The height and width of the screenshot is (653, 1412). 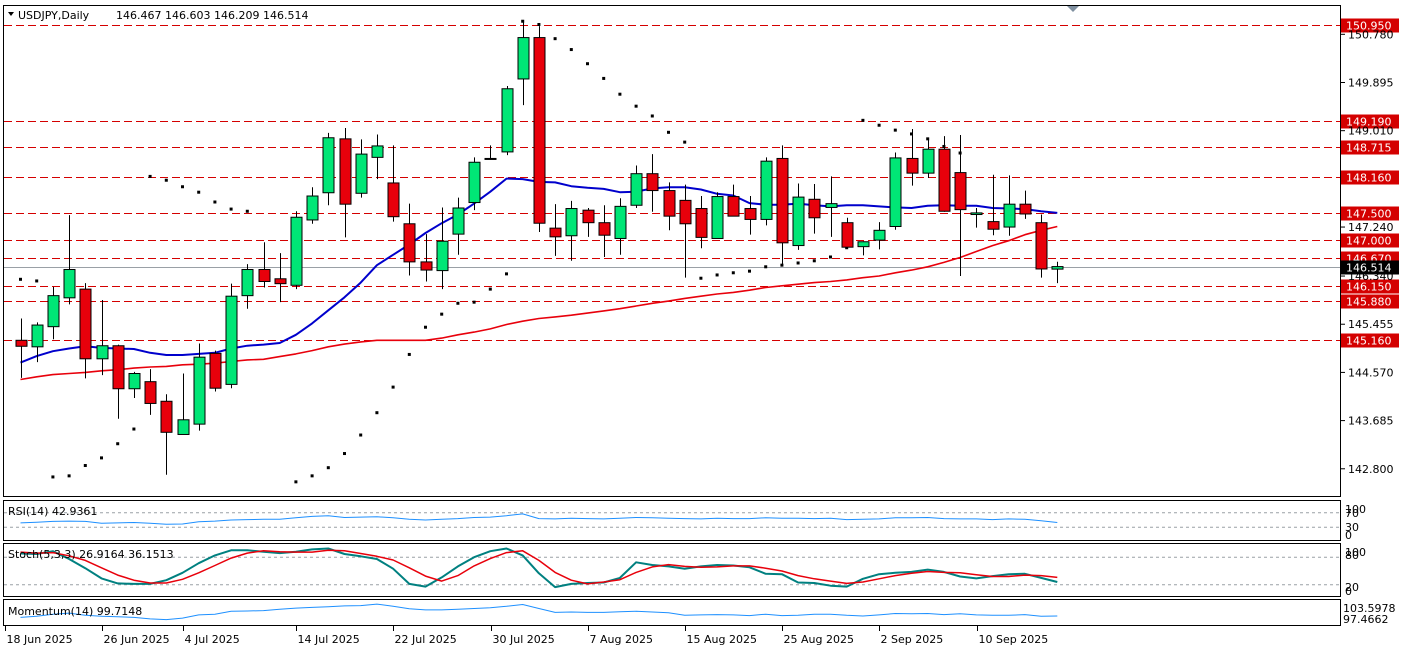 I want to click on level-tag-label: 147.000, so click(x=1369, y=241).